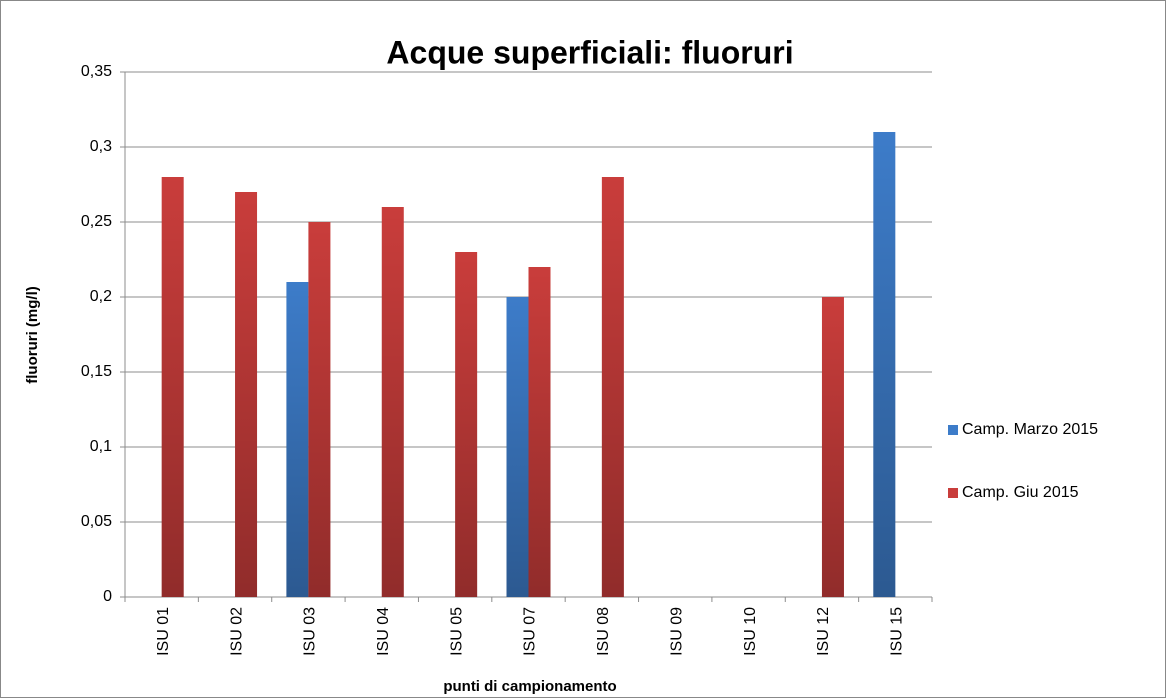 The width and height of the screenshot is (1166, 698). What do you see at coordinates (32, 335) in the screenshot?
I see `y-axis-label: fluoruri (mg/l)` at bounding box center [32, 335].